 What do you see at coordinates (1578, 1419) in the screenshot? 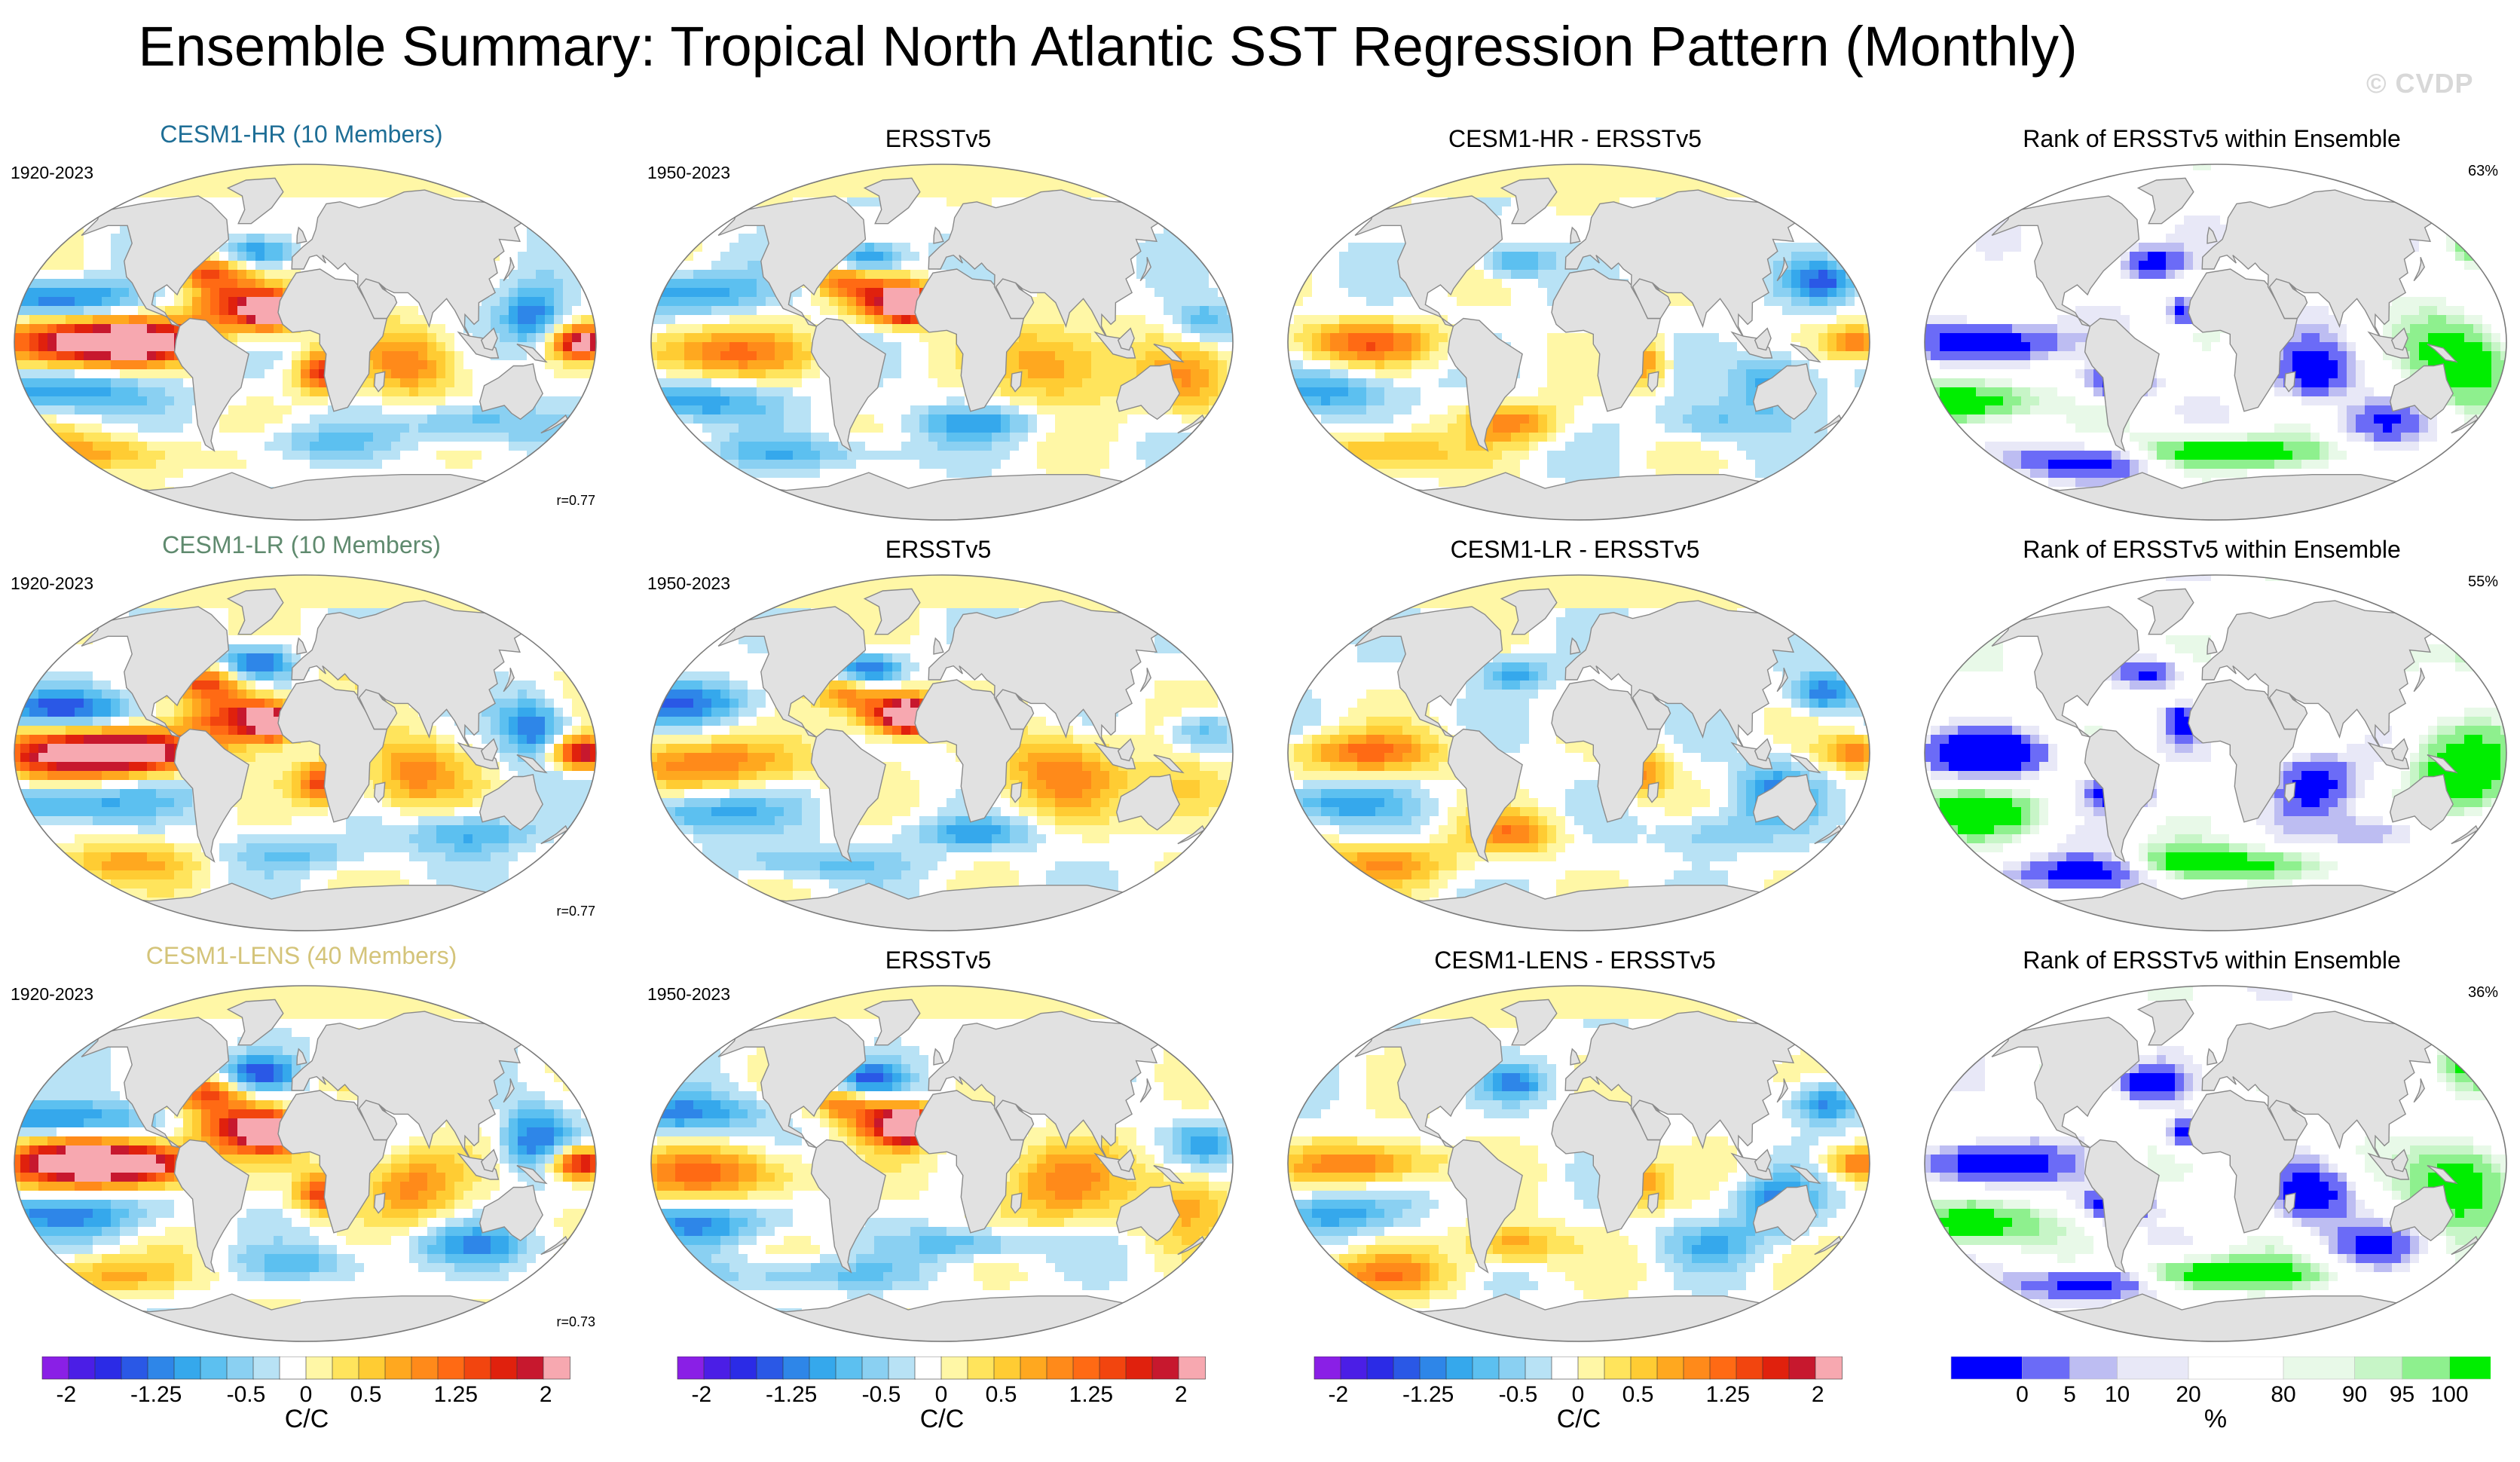
I see `colorbar-units-label: C/C` at bounding box center [1578, 1419].